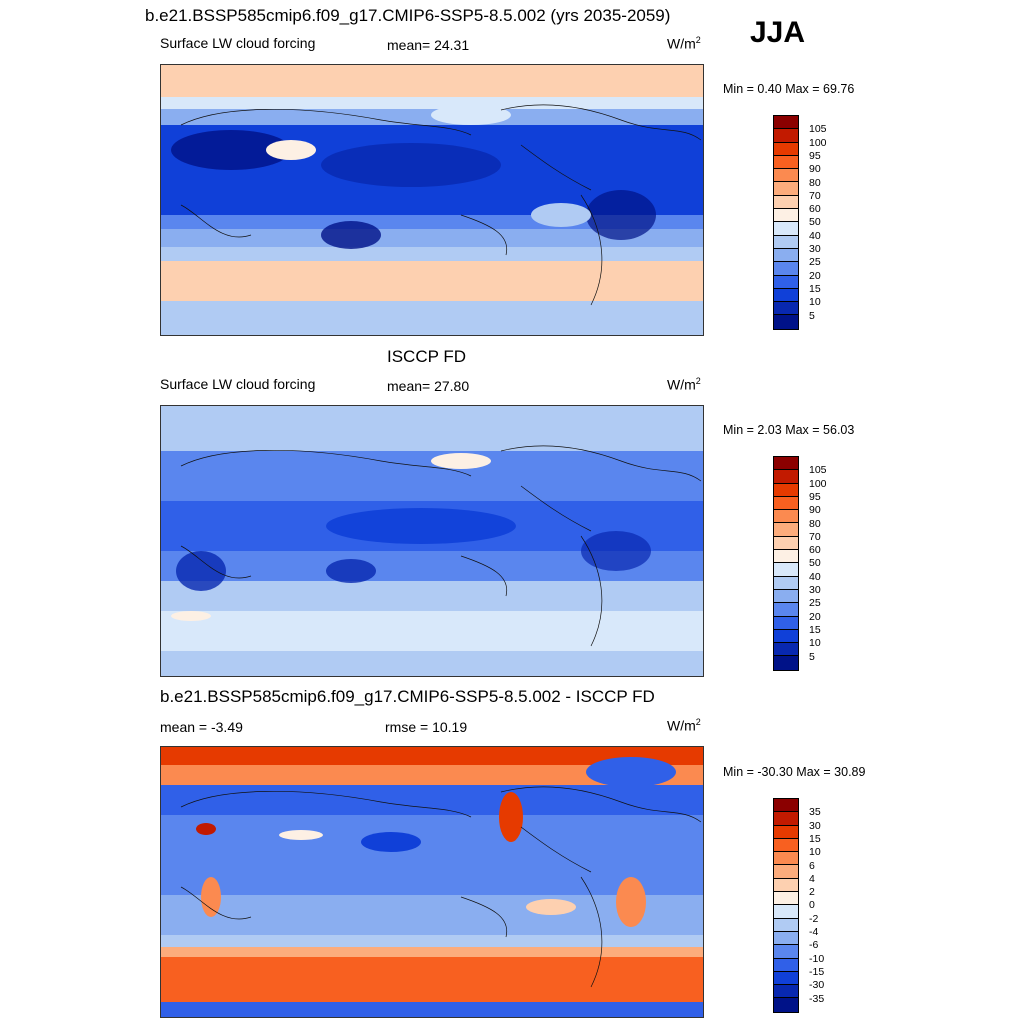 Image resolution: width=1024 pixels, height=1024 pixels. What do you see at coordinates (815, 195) in the screenshot?
I see `colorbar-tick-label: 70` at bounding box center [815, 195].